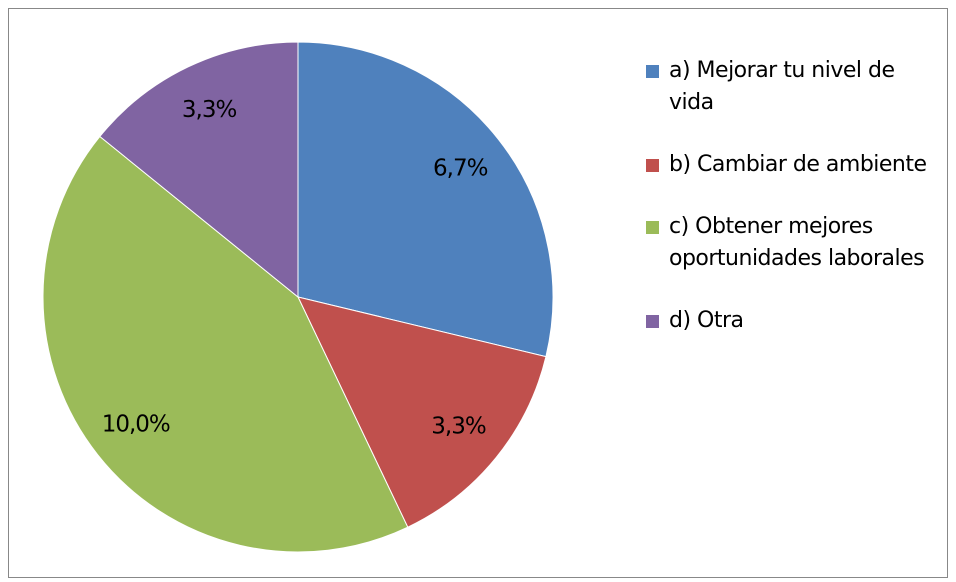 Image resolution: width=956 pixels, height=582 pixels. Describe the element at coordinates (782, 86) in the screenshot. I see `legend-label: a) Mejorar tu nivel de vida` at that location.